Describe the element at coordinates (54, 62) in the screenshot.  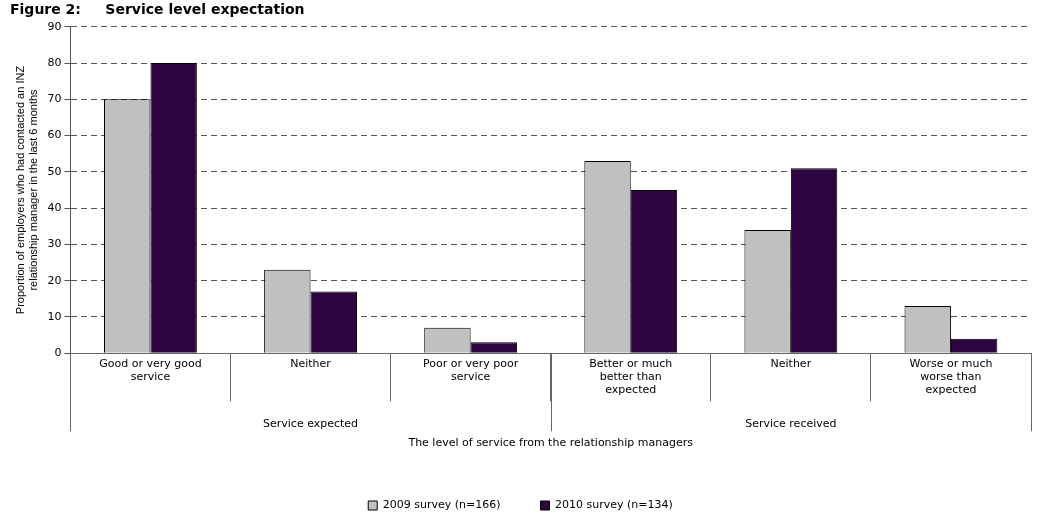
I see `y-tick-label: 80` at that location.